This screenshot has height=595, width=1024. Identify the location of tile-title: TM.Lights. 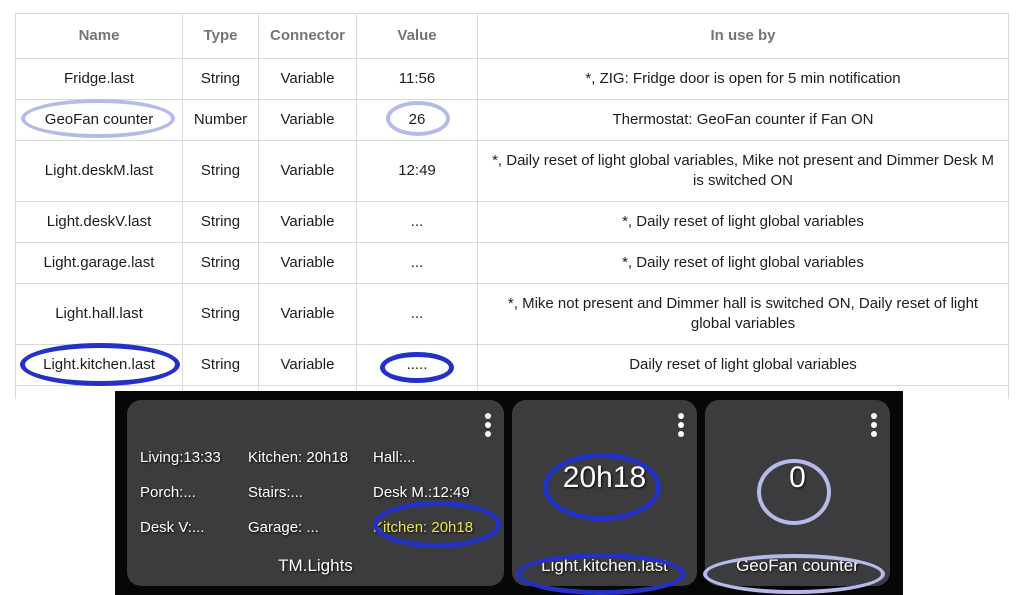
(315, 565).